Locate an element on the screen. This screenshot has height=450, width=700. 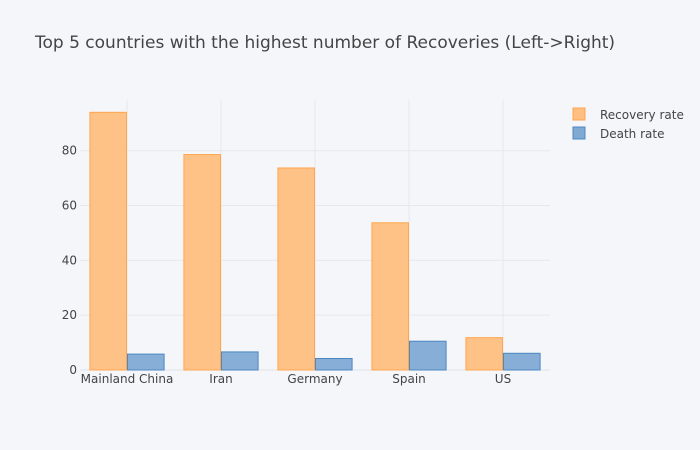
y-tick-label: 40 is located at coordinates (69, 260).